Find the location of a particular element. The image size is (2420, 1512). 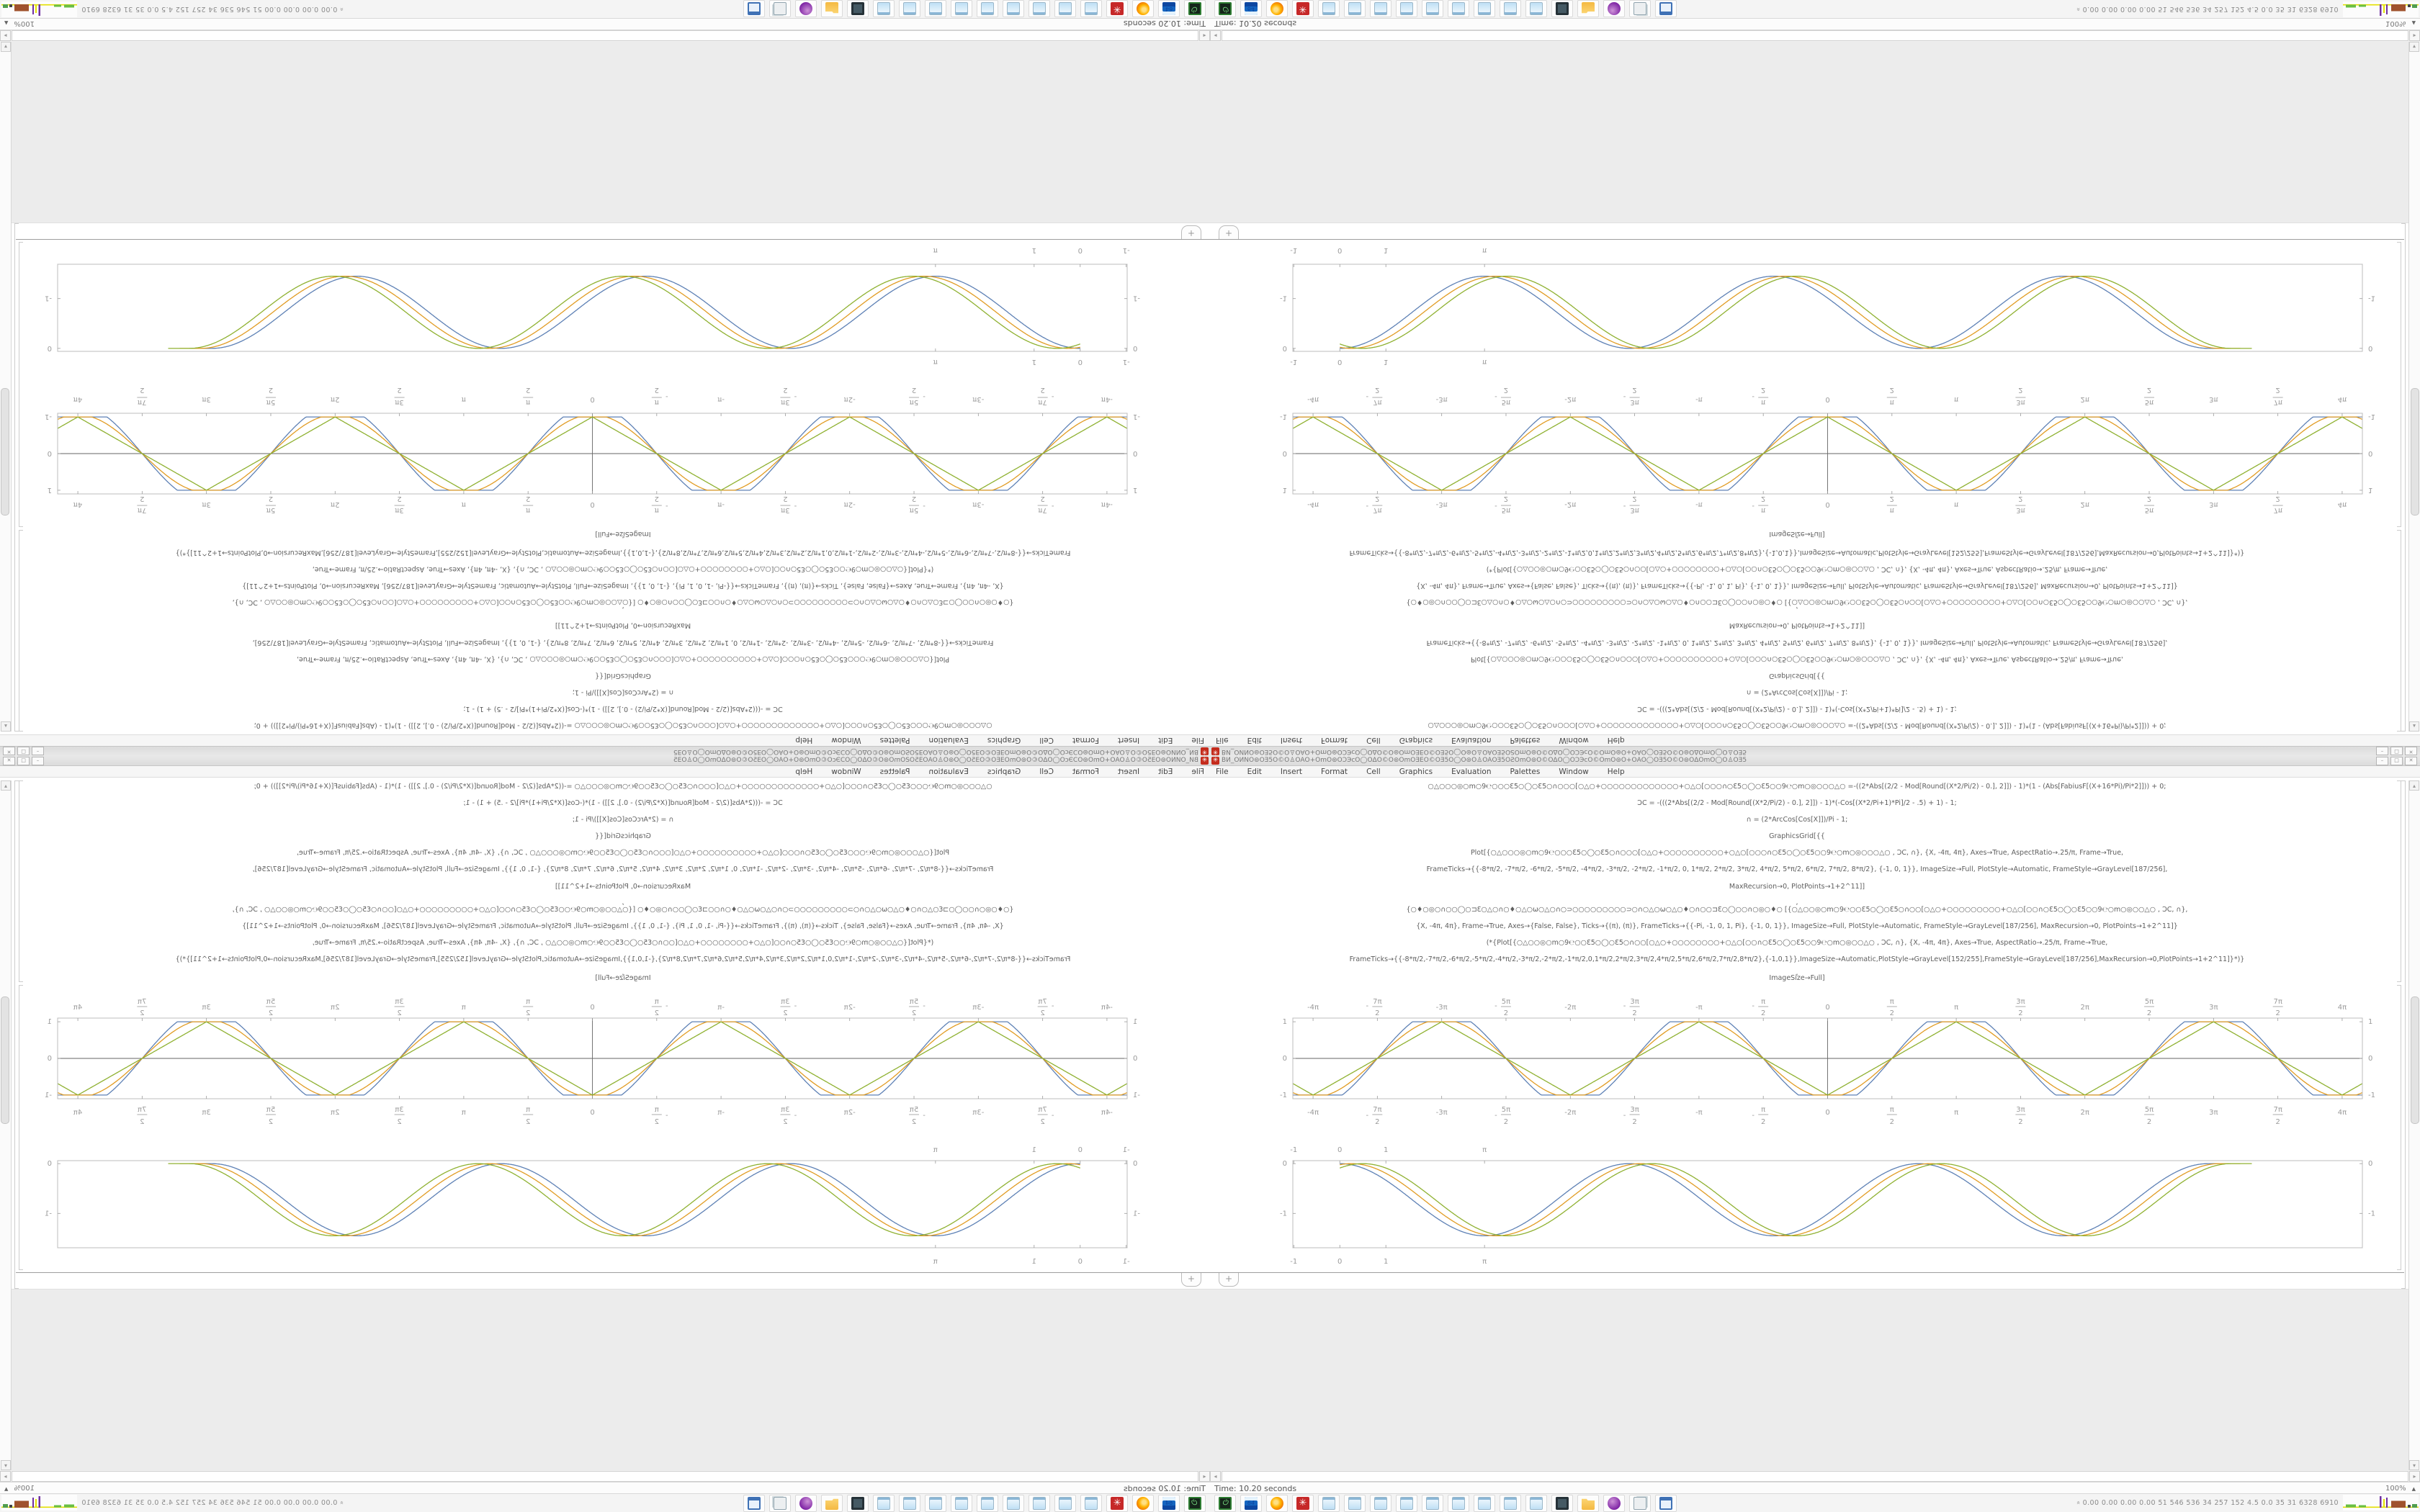

code-line: GraphicsGrid[{{ is located at coordinates (1797, 836).